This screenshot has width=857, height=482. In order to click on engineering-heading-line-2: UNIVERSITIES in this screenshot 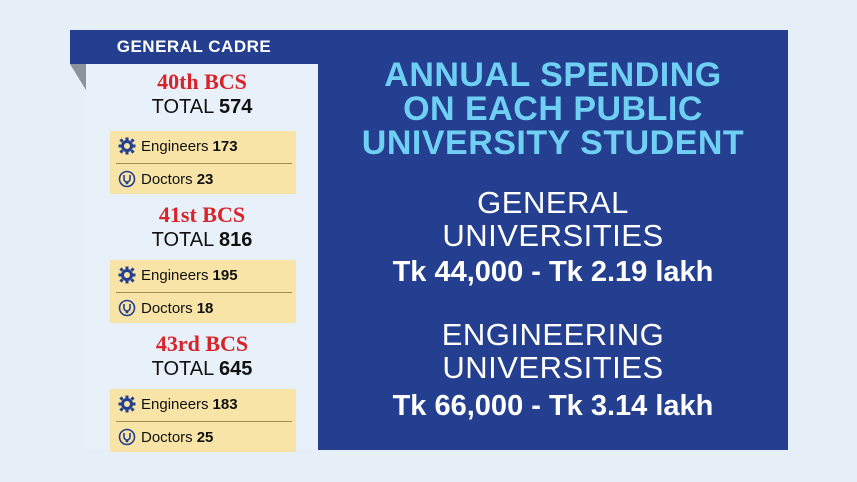, I will do `click(553, 367)`.